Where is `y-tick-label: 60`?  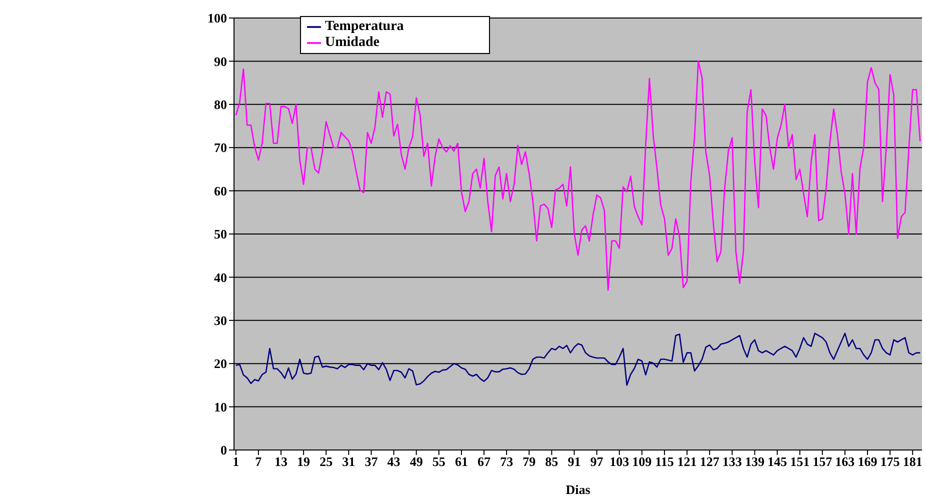 y-tick-label: 60 is located at coordinates (220, 190).